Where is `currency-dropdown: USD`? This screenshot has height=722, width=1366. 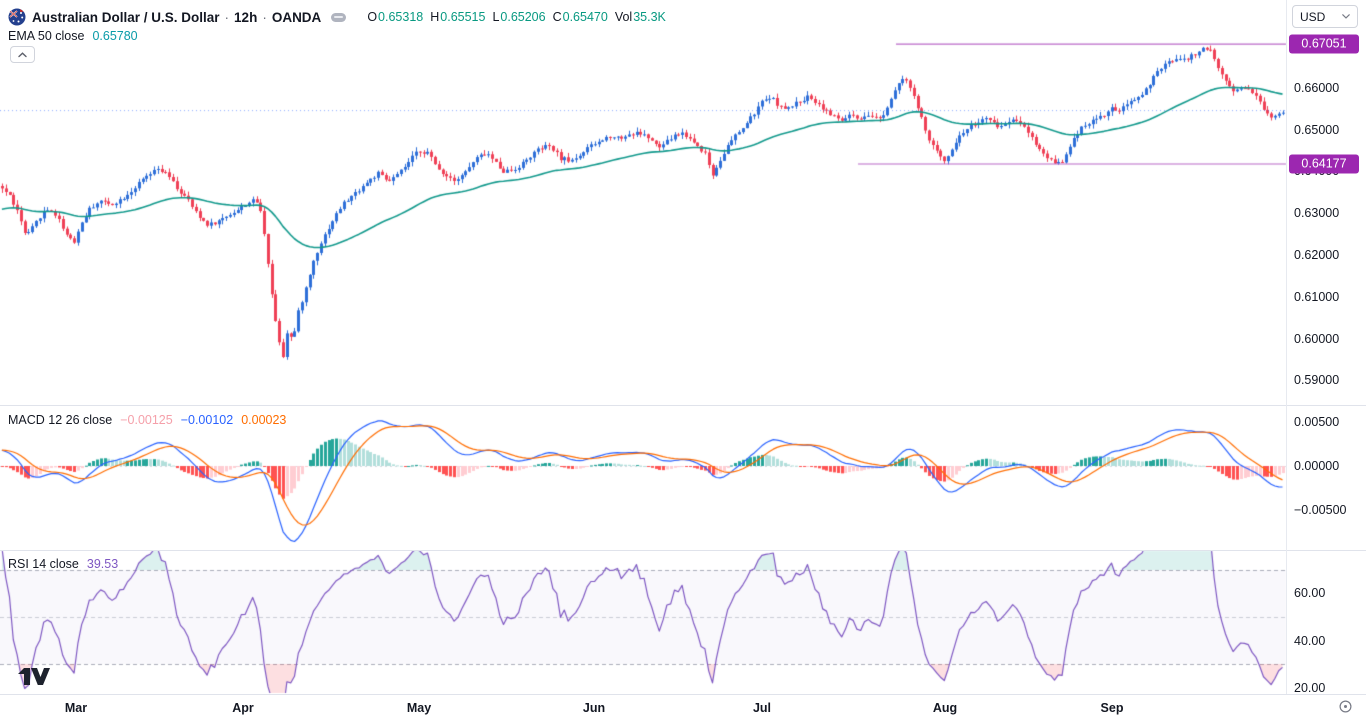 currency-dropdown: USD is located at coordinates (1325, 16).